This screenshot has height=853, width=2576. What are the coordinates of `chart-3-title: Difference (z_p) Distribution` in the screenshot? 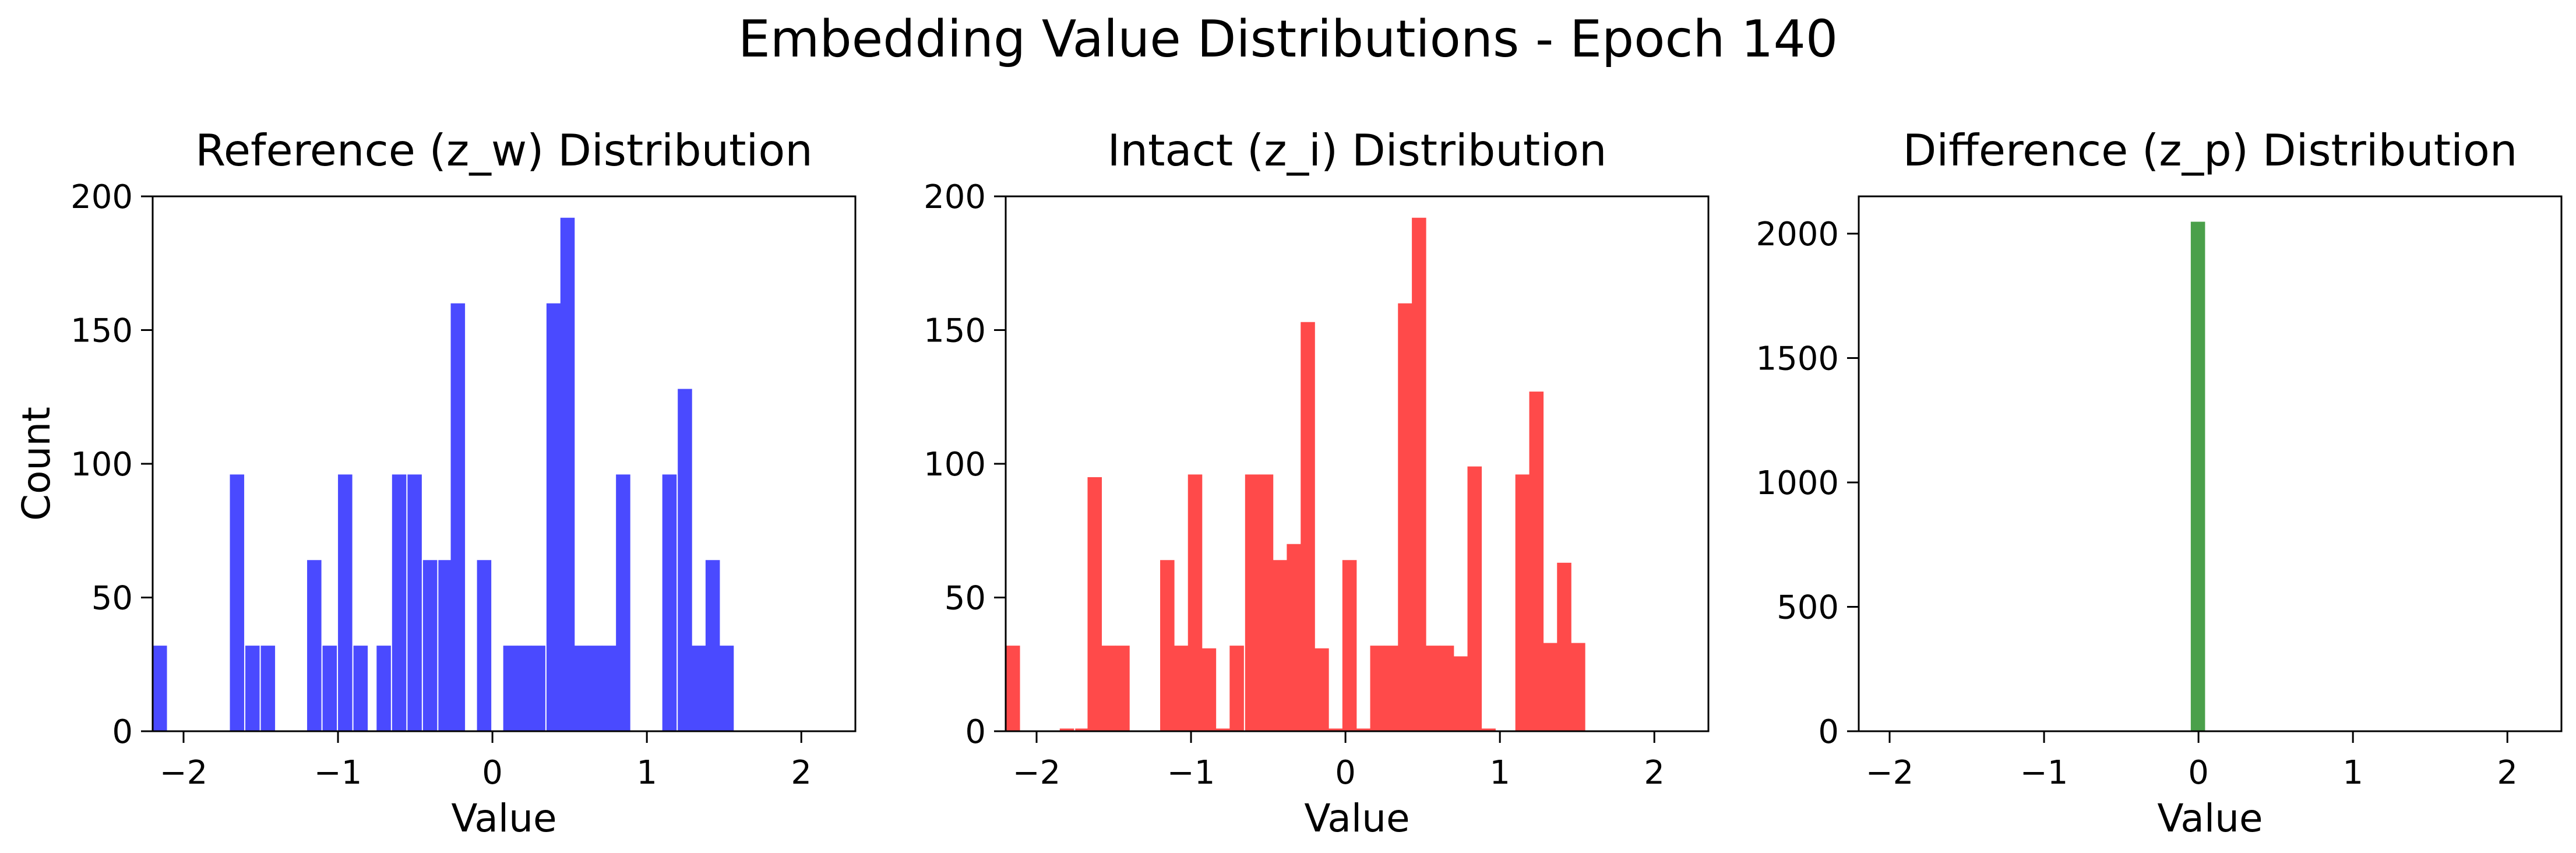 It's located at (2210, 150).